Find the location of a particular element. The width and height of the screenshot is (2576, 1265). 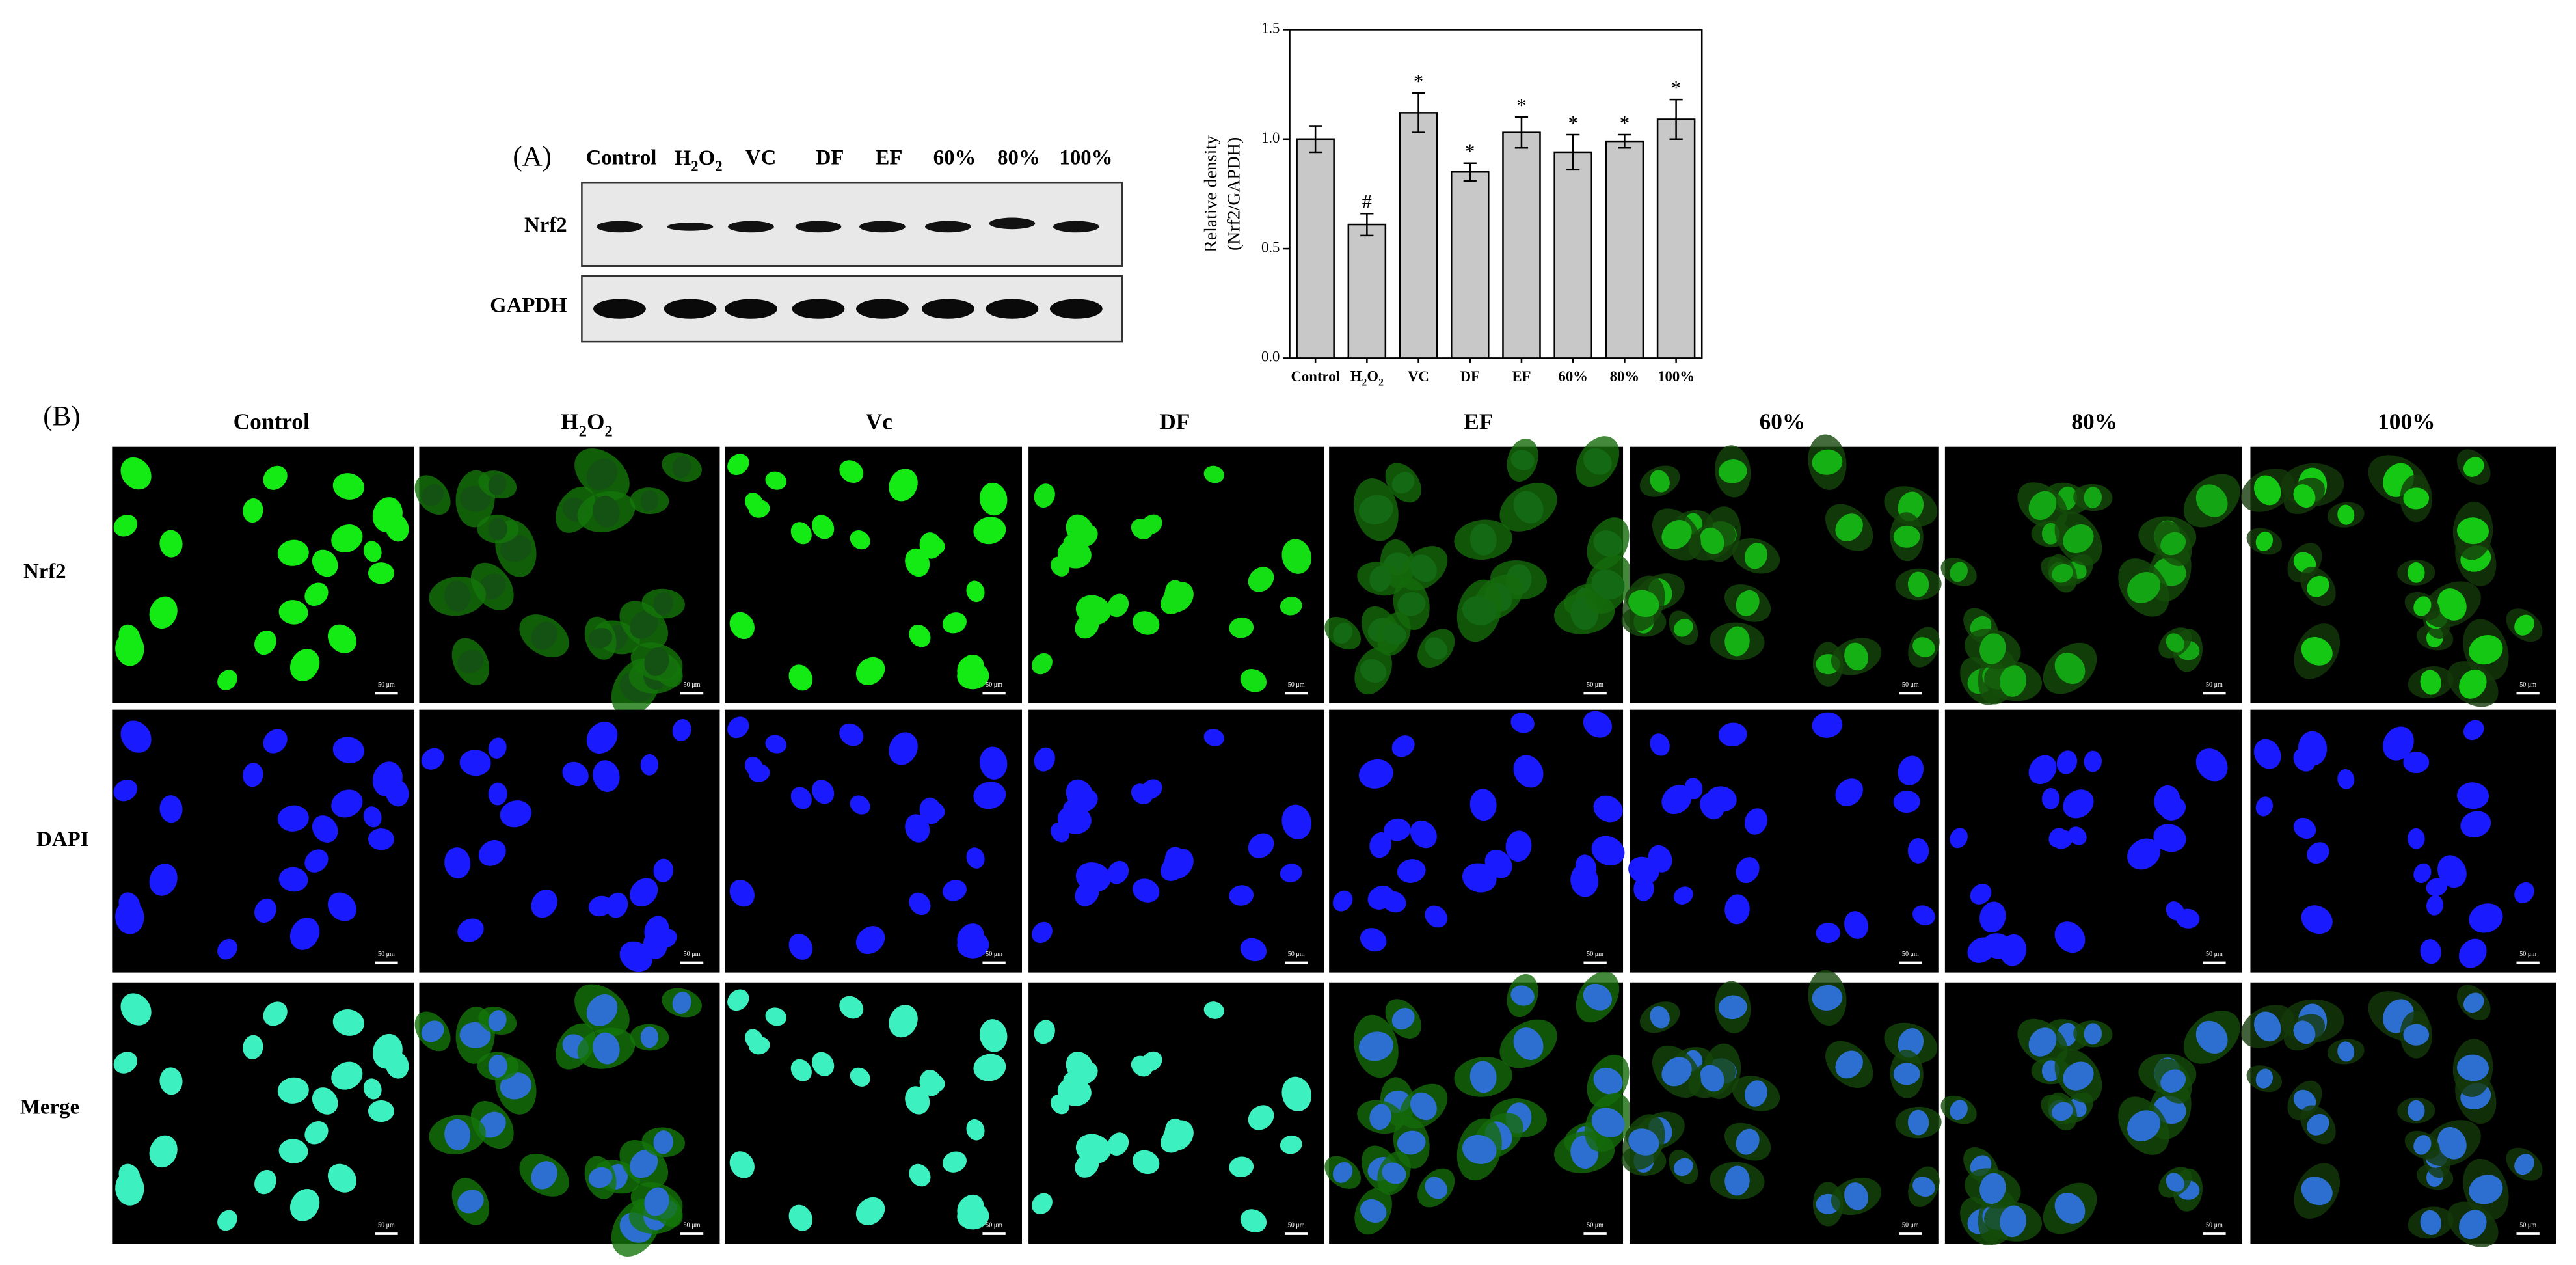

y-tick-label: 0.0 is located at coordinates (1270, 357).